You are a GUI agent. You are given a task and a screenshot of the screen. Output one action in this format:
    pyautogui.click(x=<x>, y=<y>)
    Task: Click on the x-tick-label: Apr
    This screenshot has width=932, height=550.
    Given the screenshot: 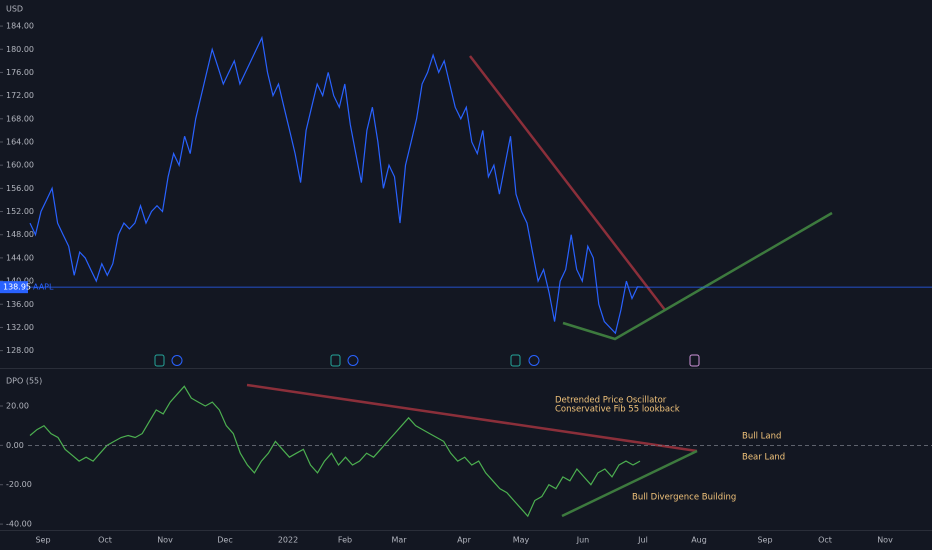 What is the action you would take?
    pyautogui.click(x=464, y=540)
    